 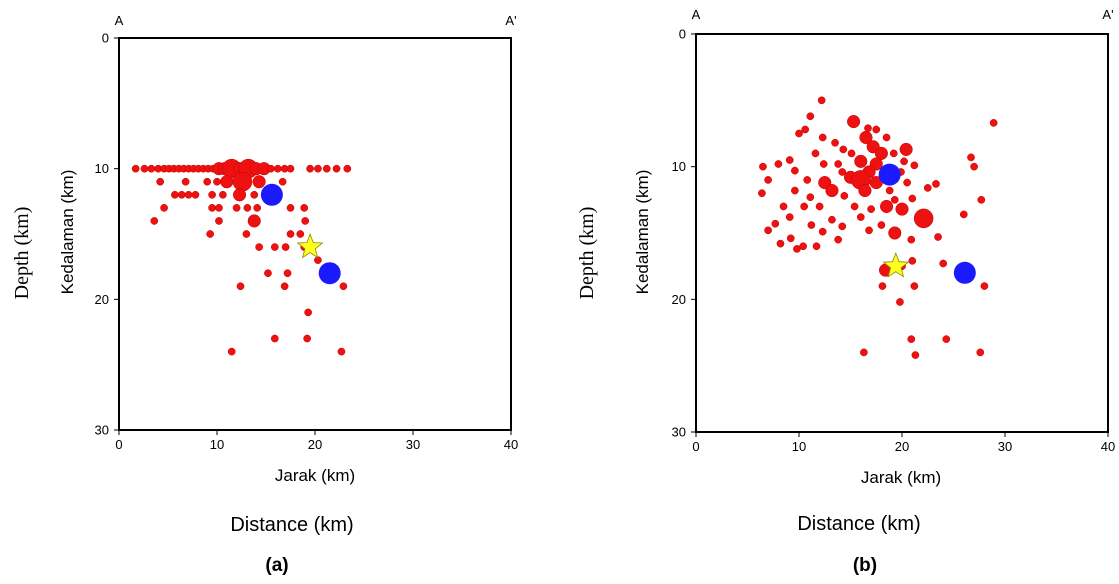 I want to click on x-tick-label: 10, so click(x=799, y=446).